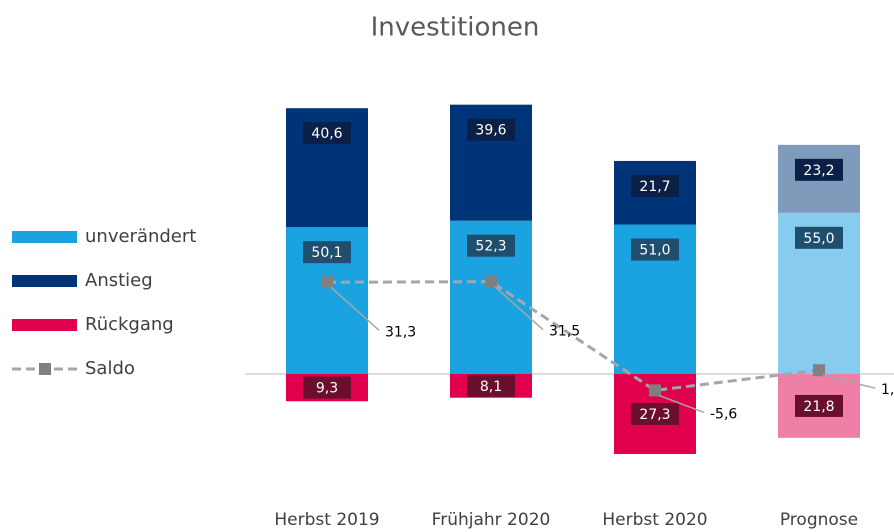 The height and width of the screenshot is (532, 894). Describe the element at coordinates (491, 520) in the screenshot. I see `x-tick-label: Frühjahr 2020` at that location.